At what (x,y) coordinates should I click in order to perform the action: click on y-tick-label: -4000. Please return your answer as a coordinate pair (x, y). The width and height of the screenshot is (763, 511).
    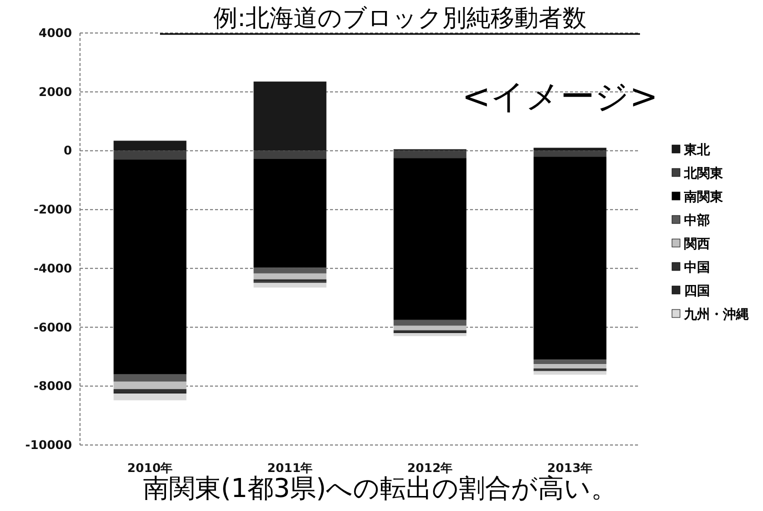
    Looking at the image, I should click on (53, 268).